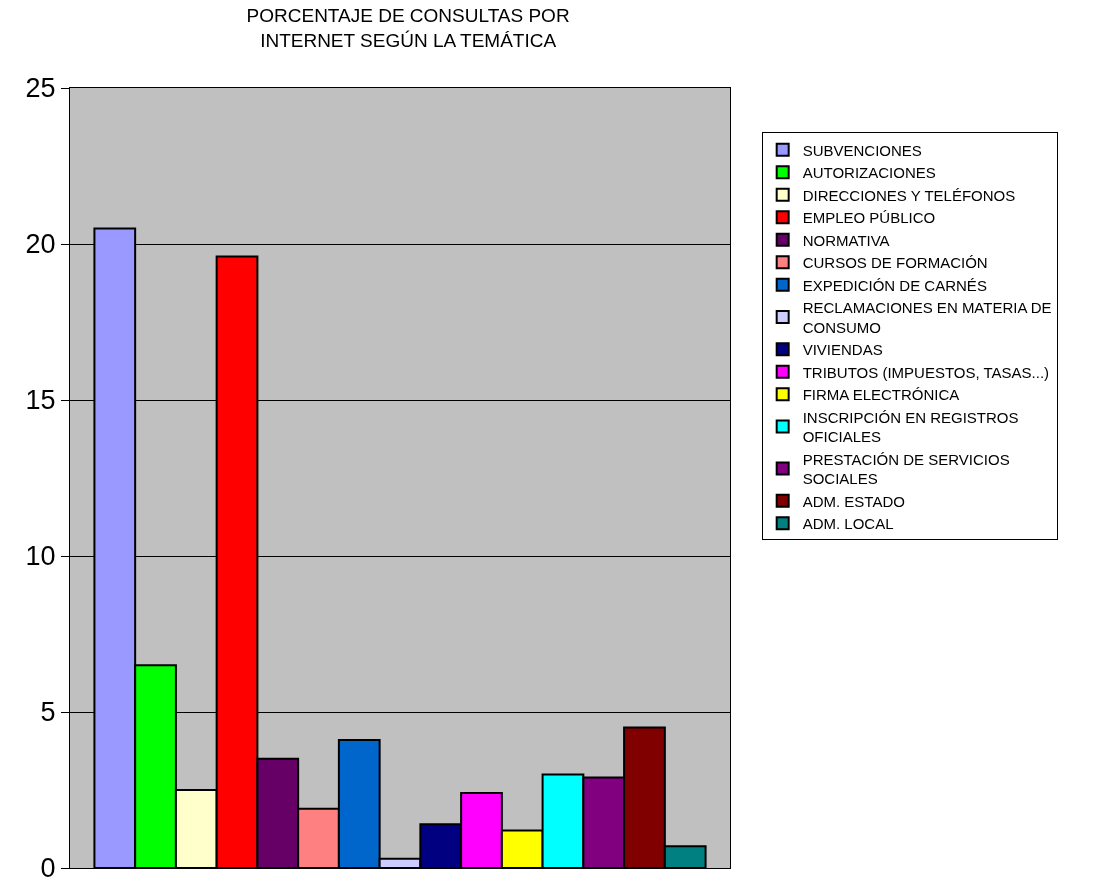  I want to click on legend-label: NORMATIVA, so click(846, 240).